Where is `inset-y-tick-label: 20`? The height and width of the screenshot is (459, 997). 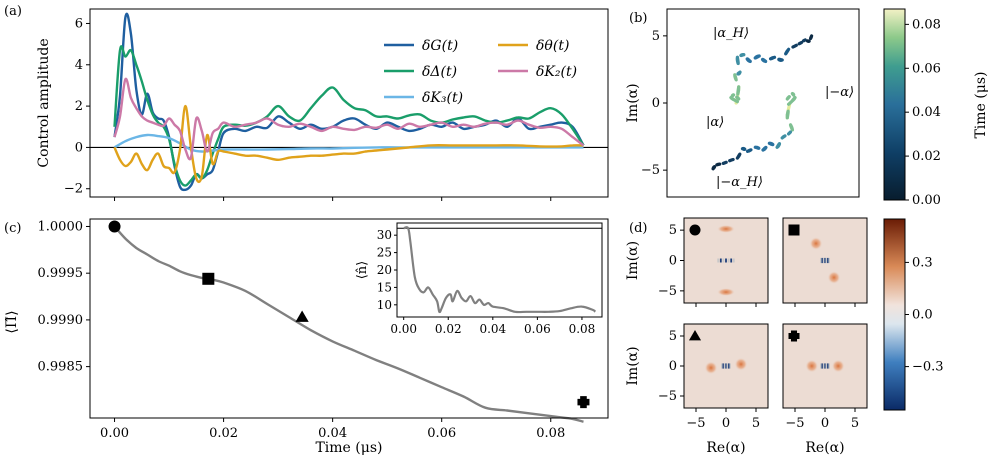
inset-y-tick-label: 20 is located at coordinates (384, 270).